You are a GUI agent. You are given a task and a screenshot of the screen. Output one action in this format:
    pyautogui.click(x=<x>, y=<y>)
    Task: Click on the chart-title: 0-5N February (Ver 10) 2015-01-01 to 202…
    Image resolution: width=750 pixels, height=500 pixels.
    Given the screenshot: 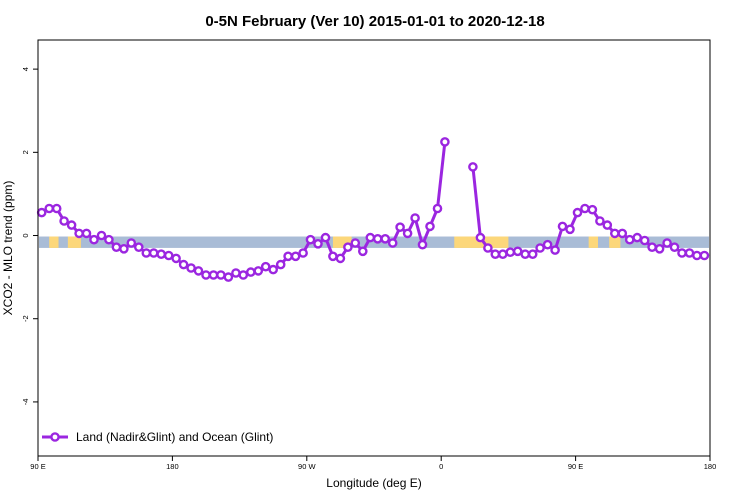 What is the action you would take?
    pyautogui.click(x=374, y=21)
    